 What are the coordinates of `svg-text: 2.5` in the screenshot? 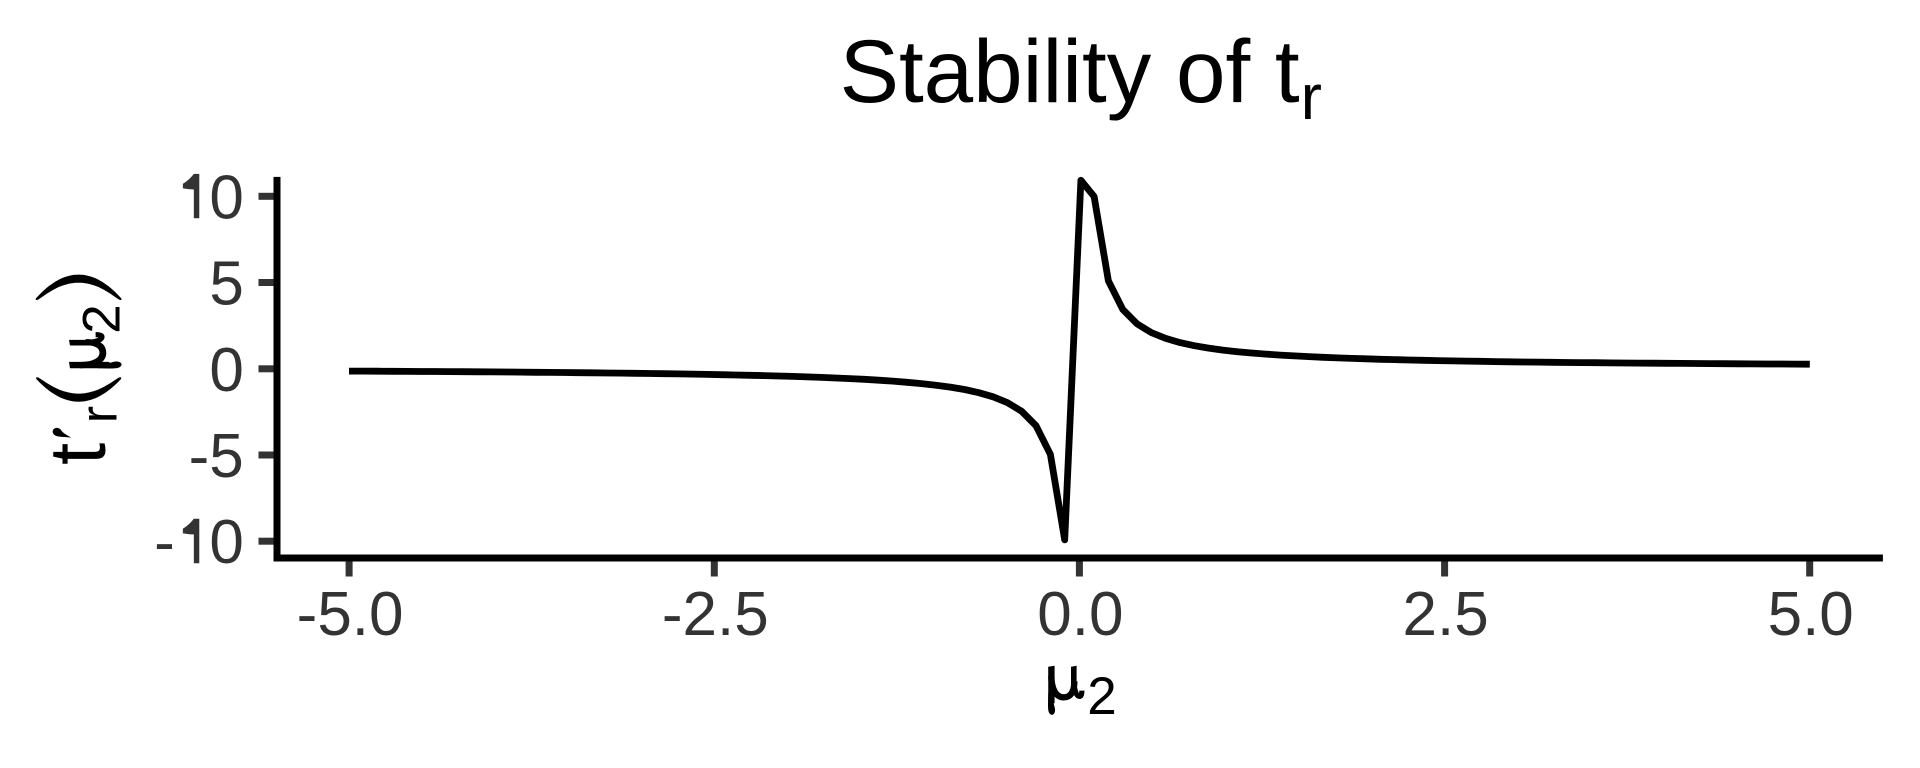 It's located at (1445, 614).